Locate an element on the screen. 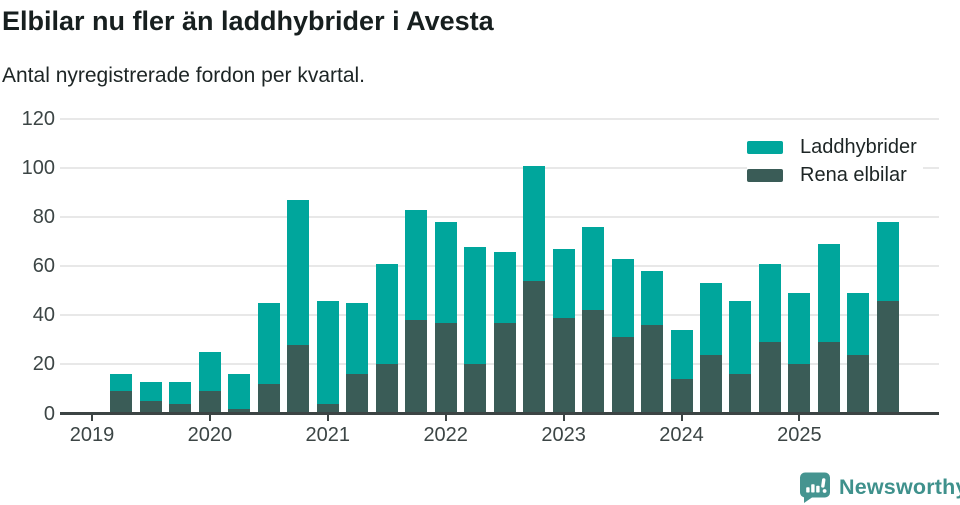  bar-2025-q3-rena-elbilar is located at coordinates (858, 384).